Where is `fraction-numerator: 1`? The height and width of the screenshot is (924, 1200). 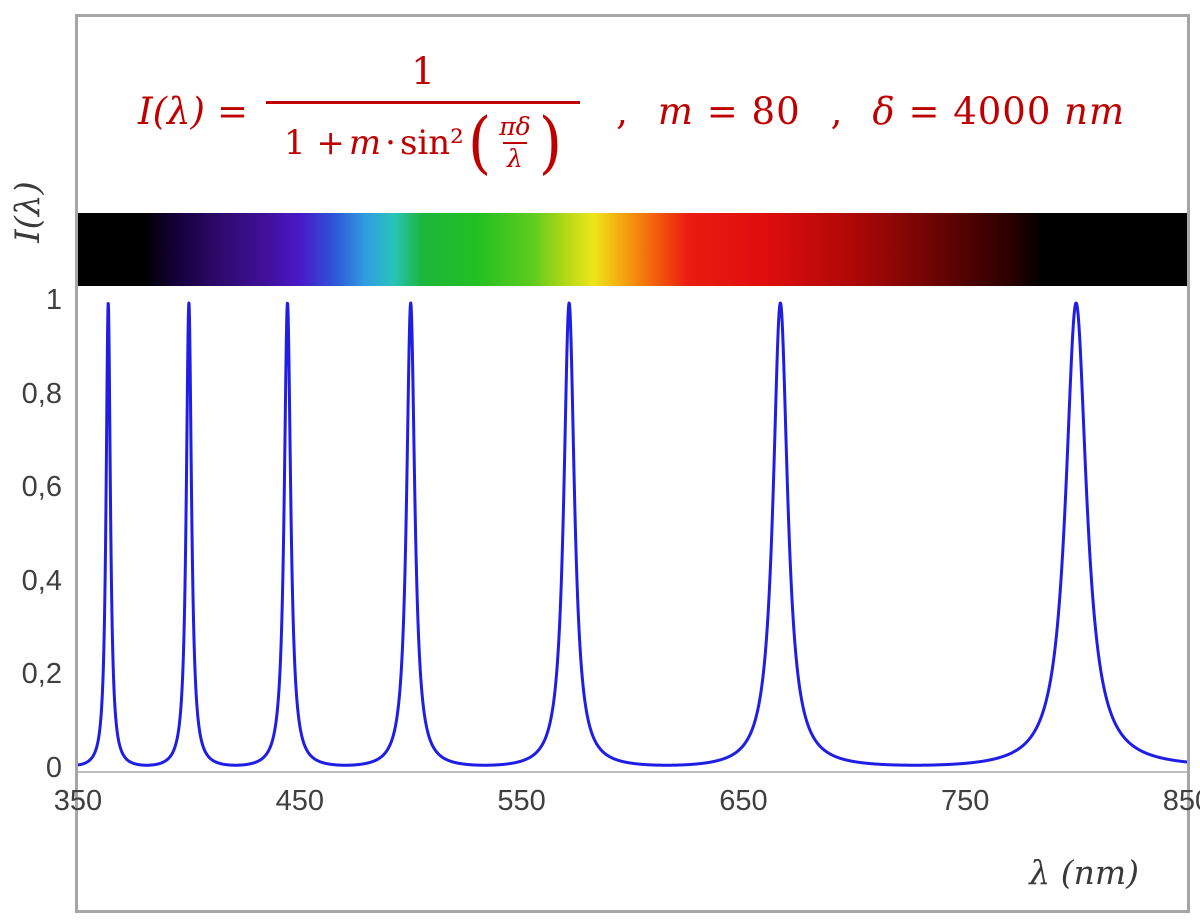 fraction-numerator: 1 is located at coordinates (423, 71).